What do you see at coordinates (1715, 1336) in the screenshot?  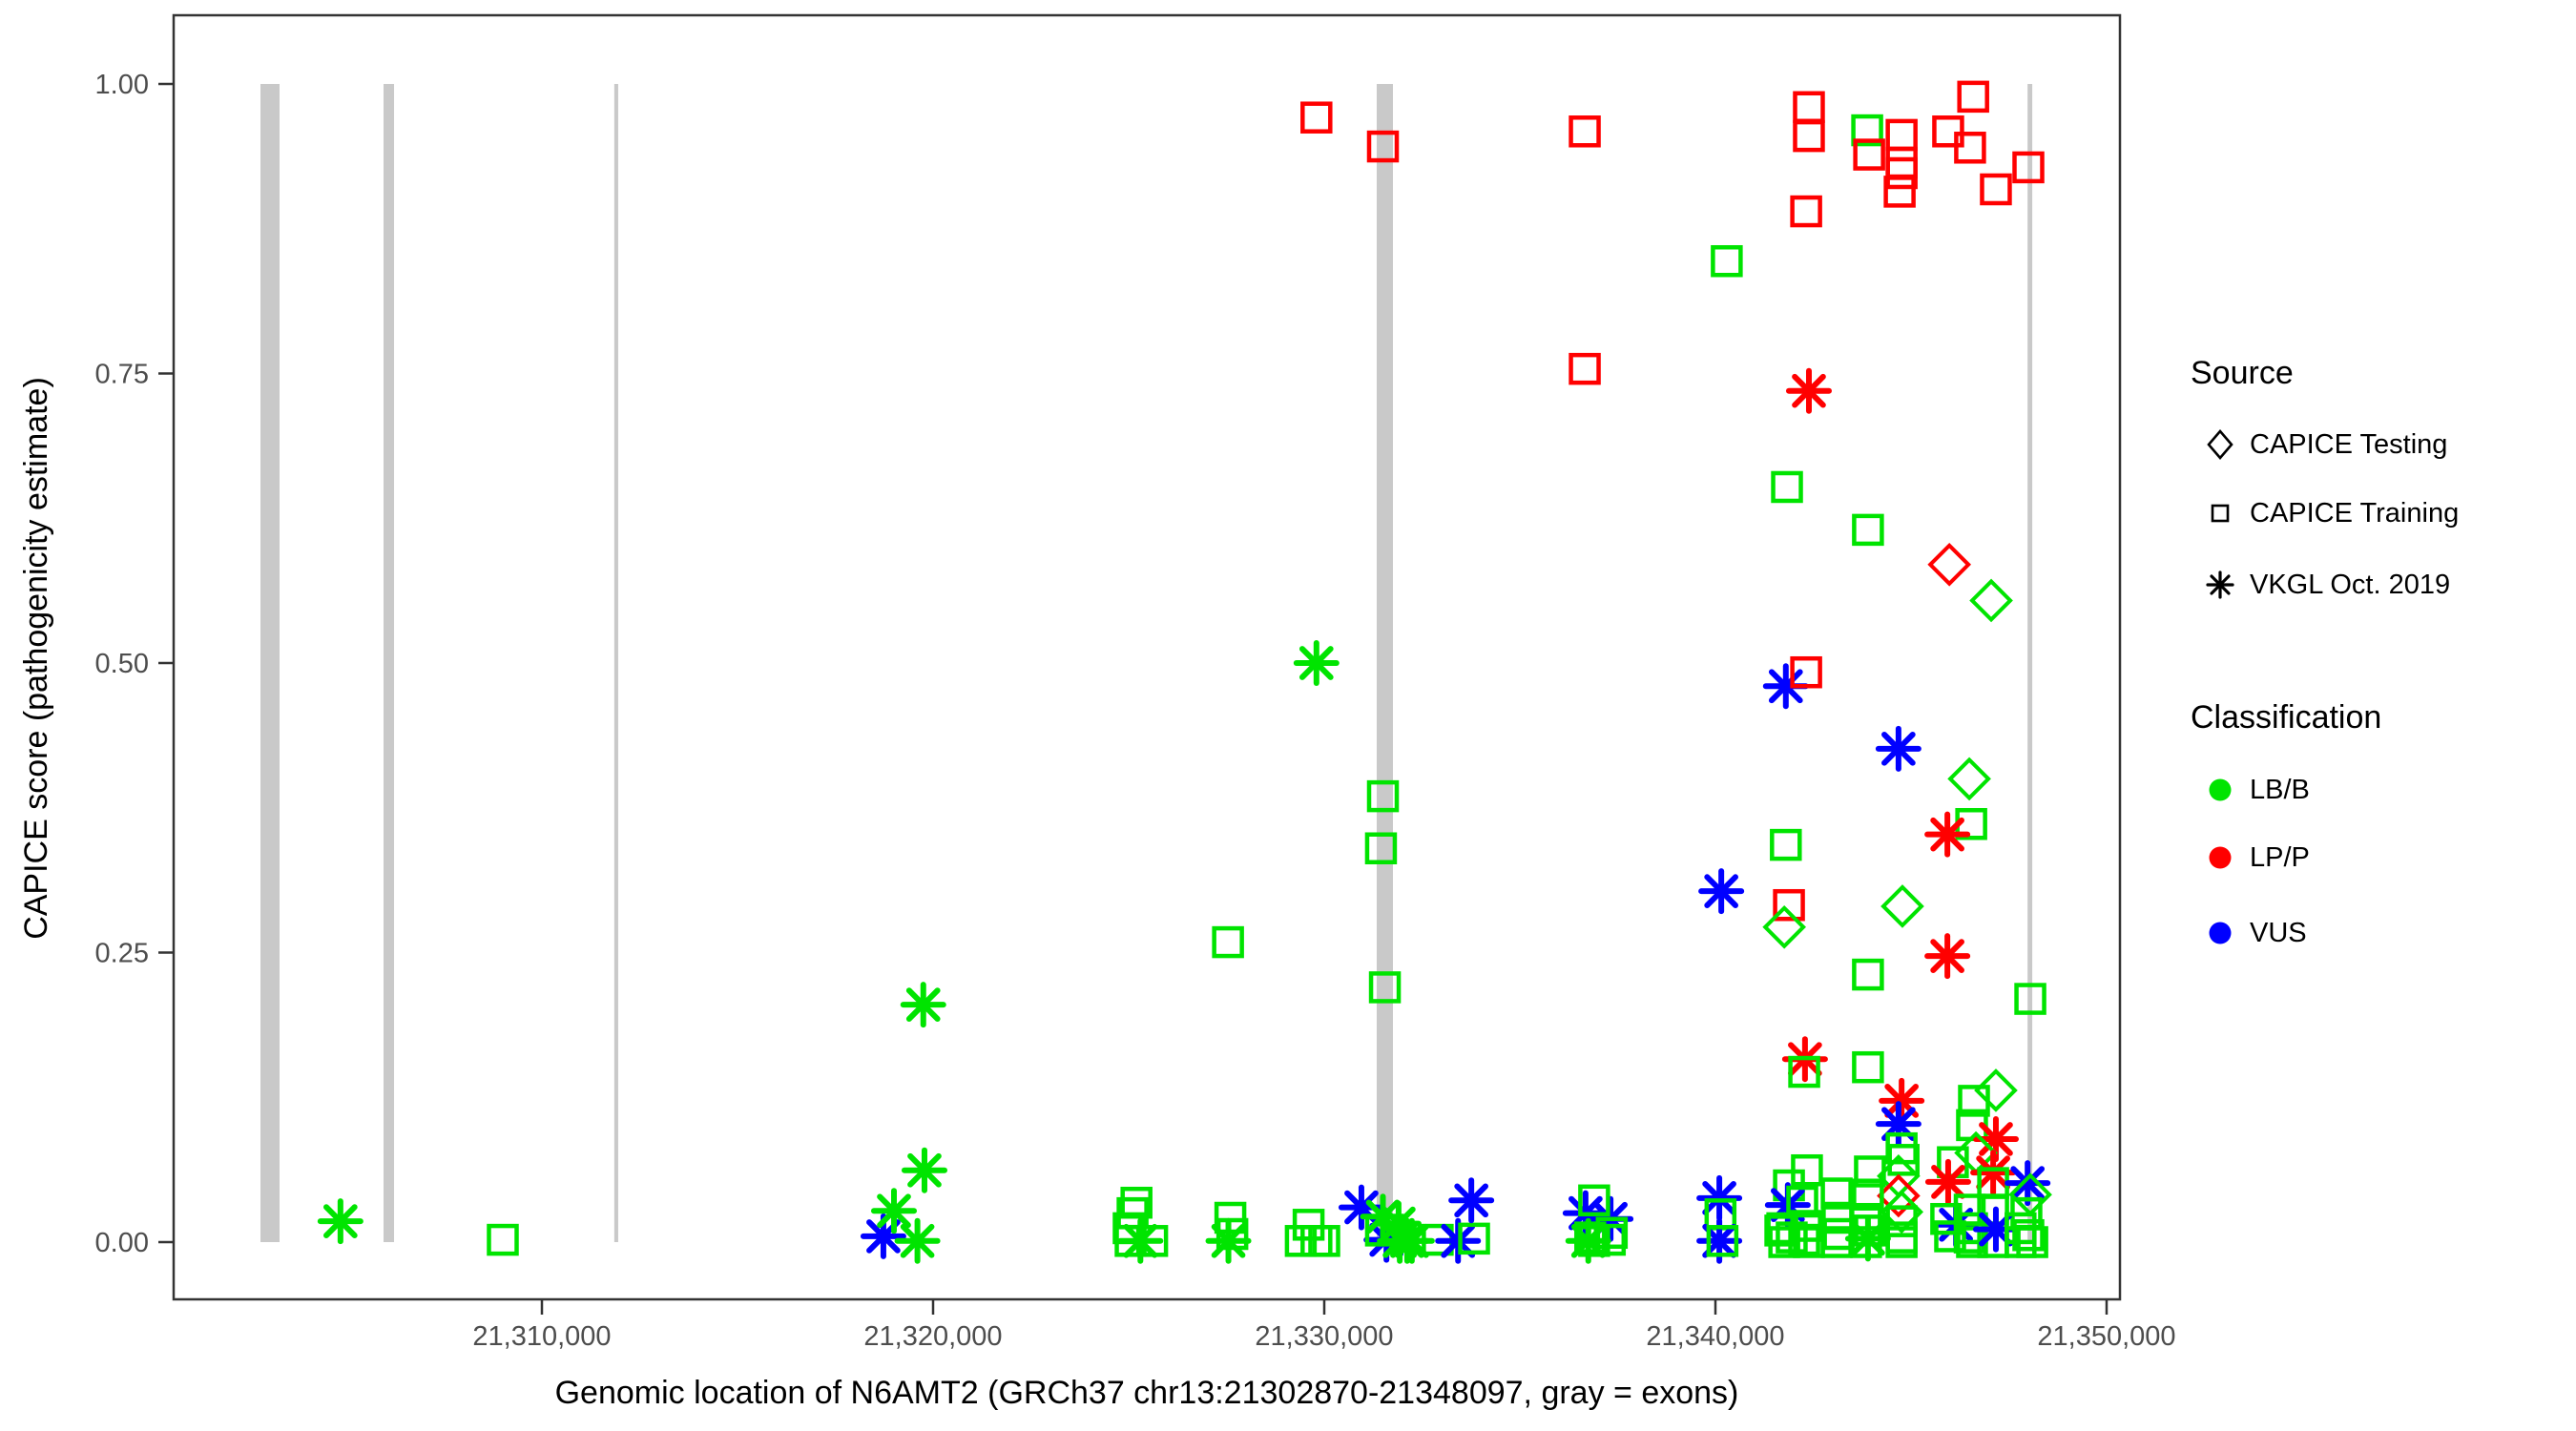 I see `x-axis-tick-label: 21,340,000` at bounding box center [1715, 1336].